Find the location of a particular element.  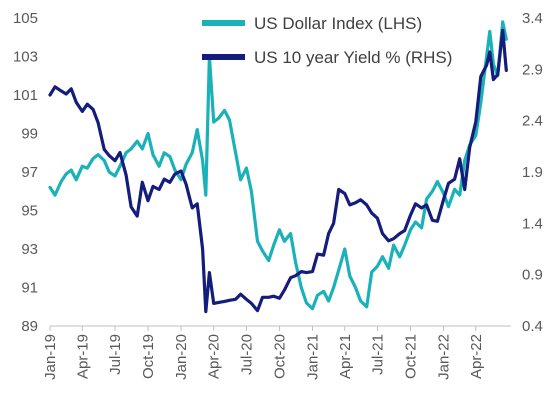

right-tick-label: 3.4 is located at coordinates (532, 18).